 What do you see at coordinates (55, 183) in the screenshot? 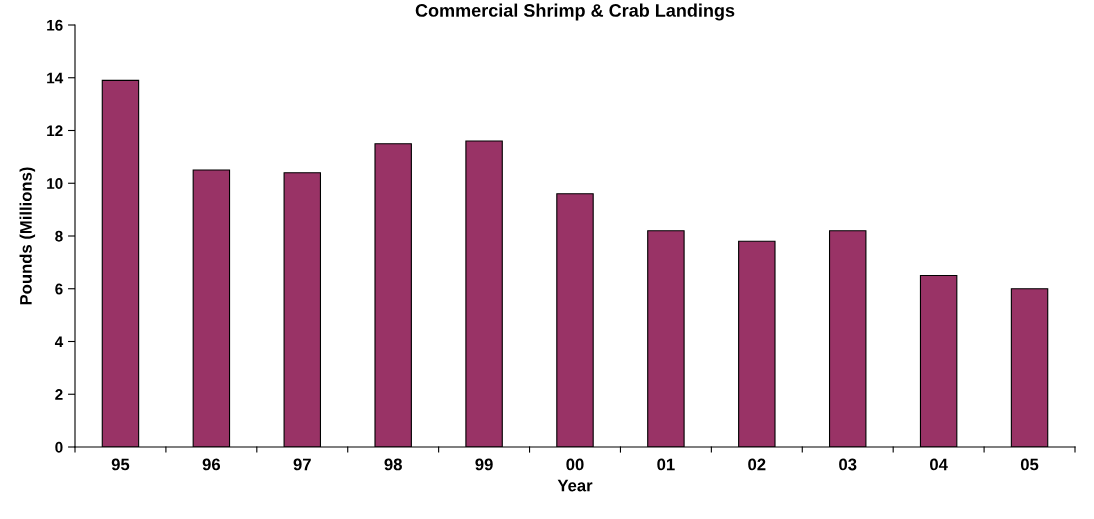
I see `y-tick-label: 10` at bounding box center [55, 183].